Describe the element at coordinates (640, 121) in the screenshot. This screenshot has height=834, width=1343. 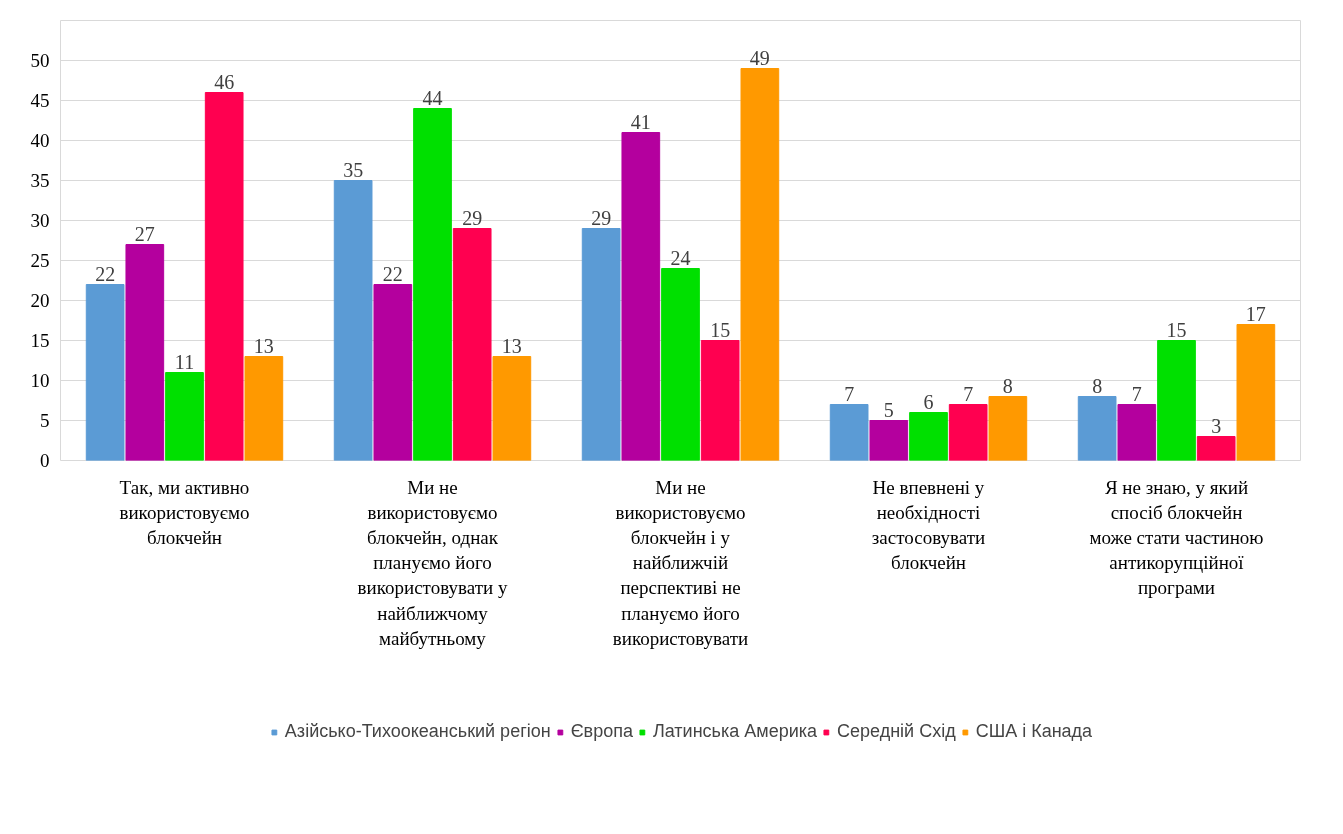
I see `data-label: 41` at that location.